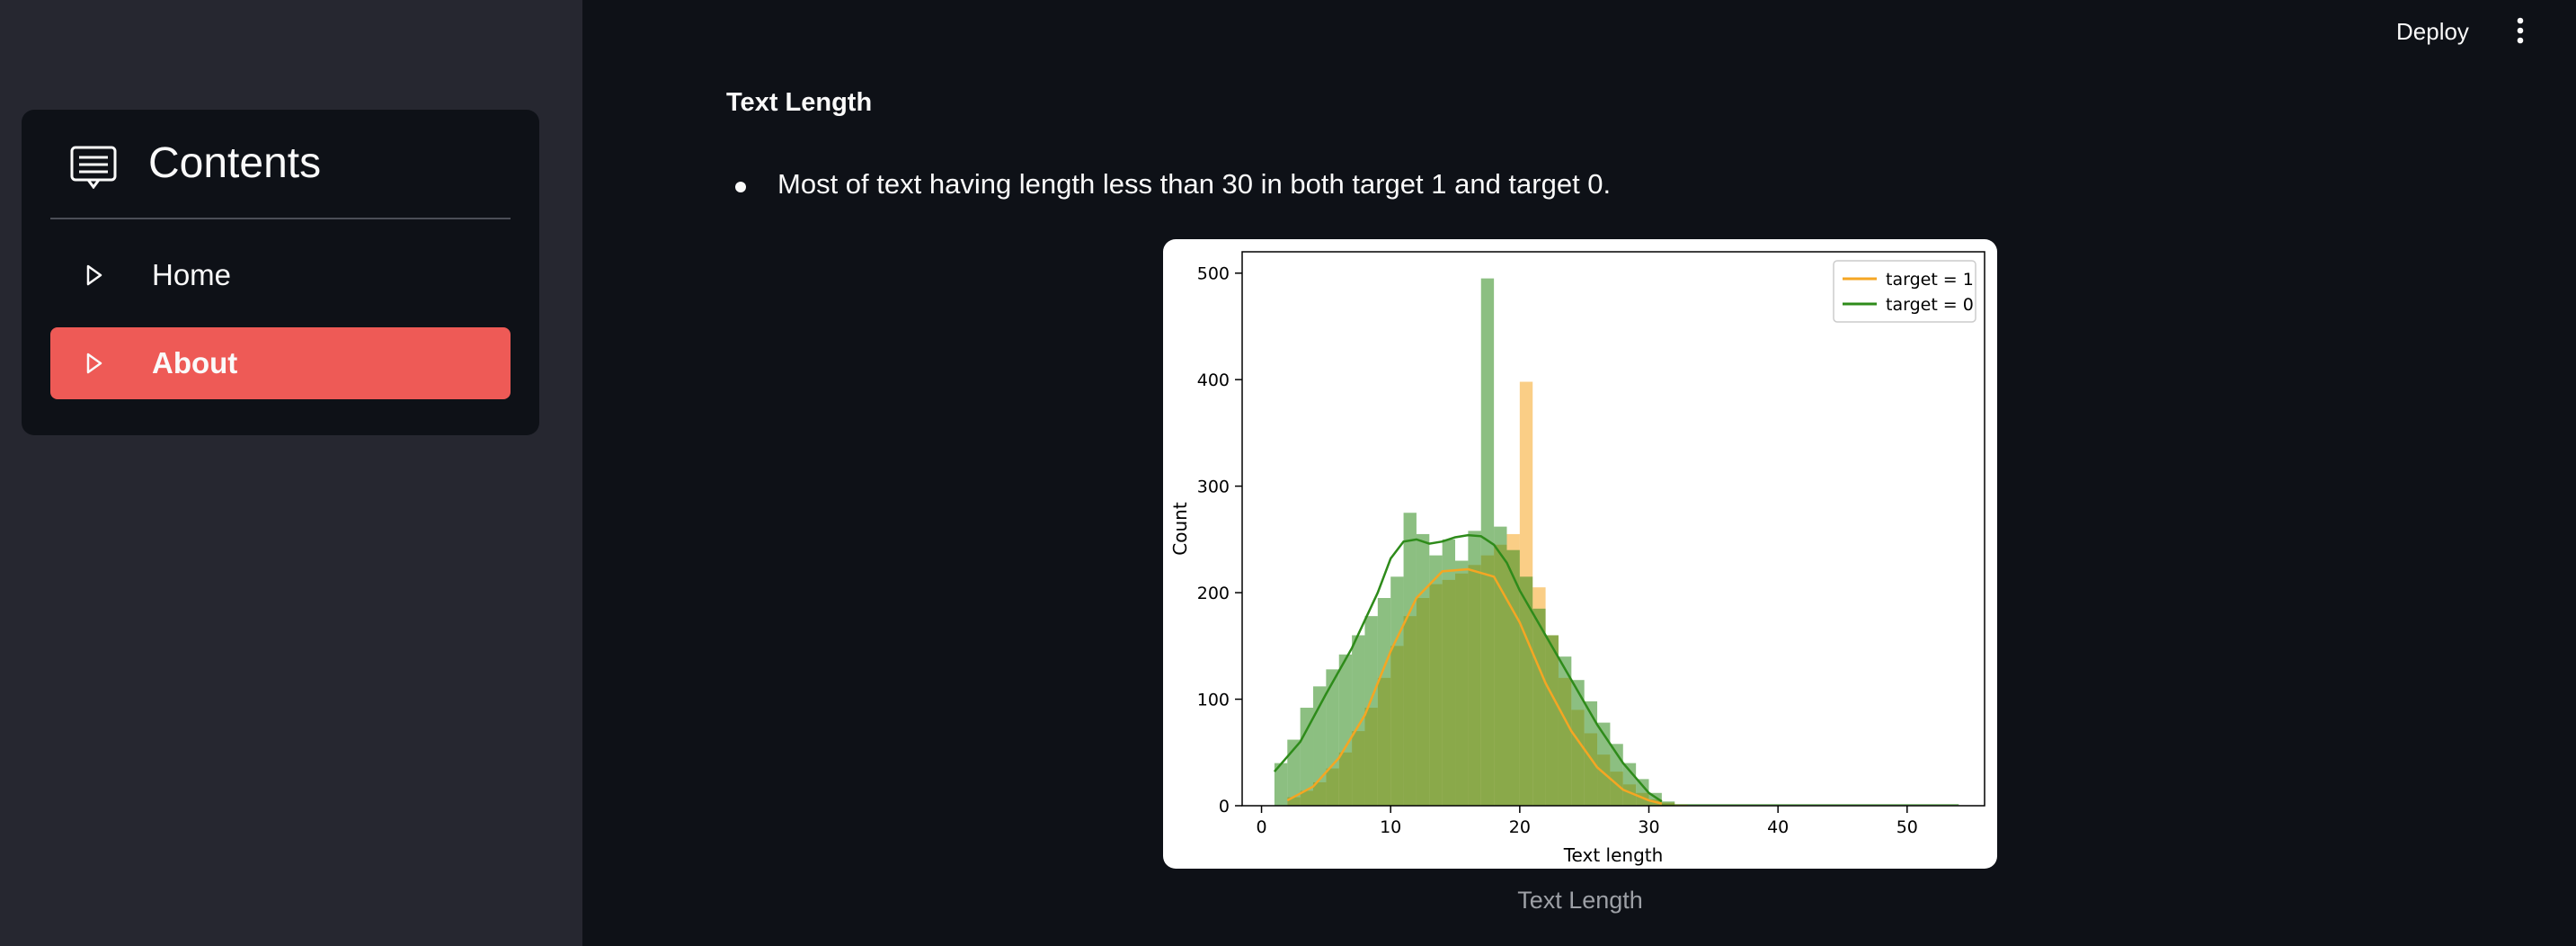  Describe the element at coordinates (2520, 30) in the screenshot. I see `kebab-menu-icon` at that location.